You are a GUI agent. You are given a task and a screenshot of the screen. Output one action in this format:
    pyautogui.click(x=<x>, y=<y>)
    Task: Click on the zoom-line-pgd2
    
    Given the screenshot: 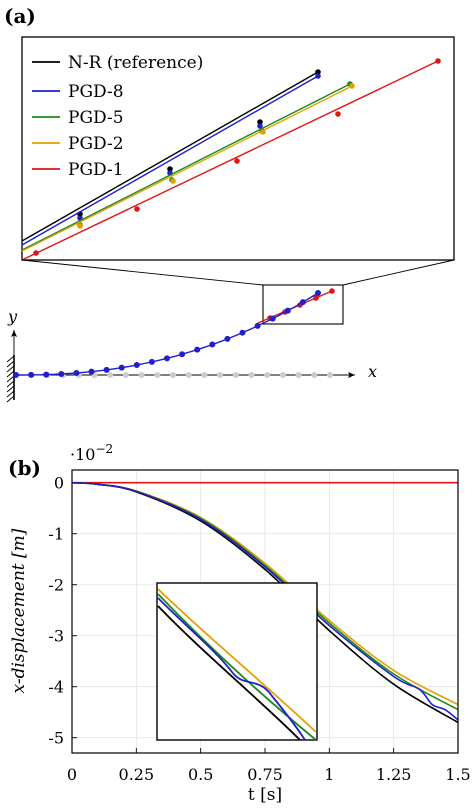 What is the action you would take?
    pyautogui.click(x=187, y=168)
    